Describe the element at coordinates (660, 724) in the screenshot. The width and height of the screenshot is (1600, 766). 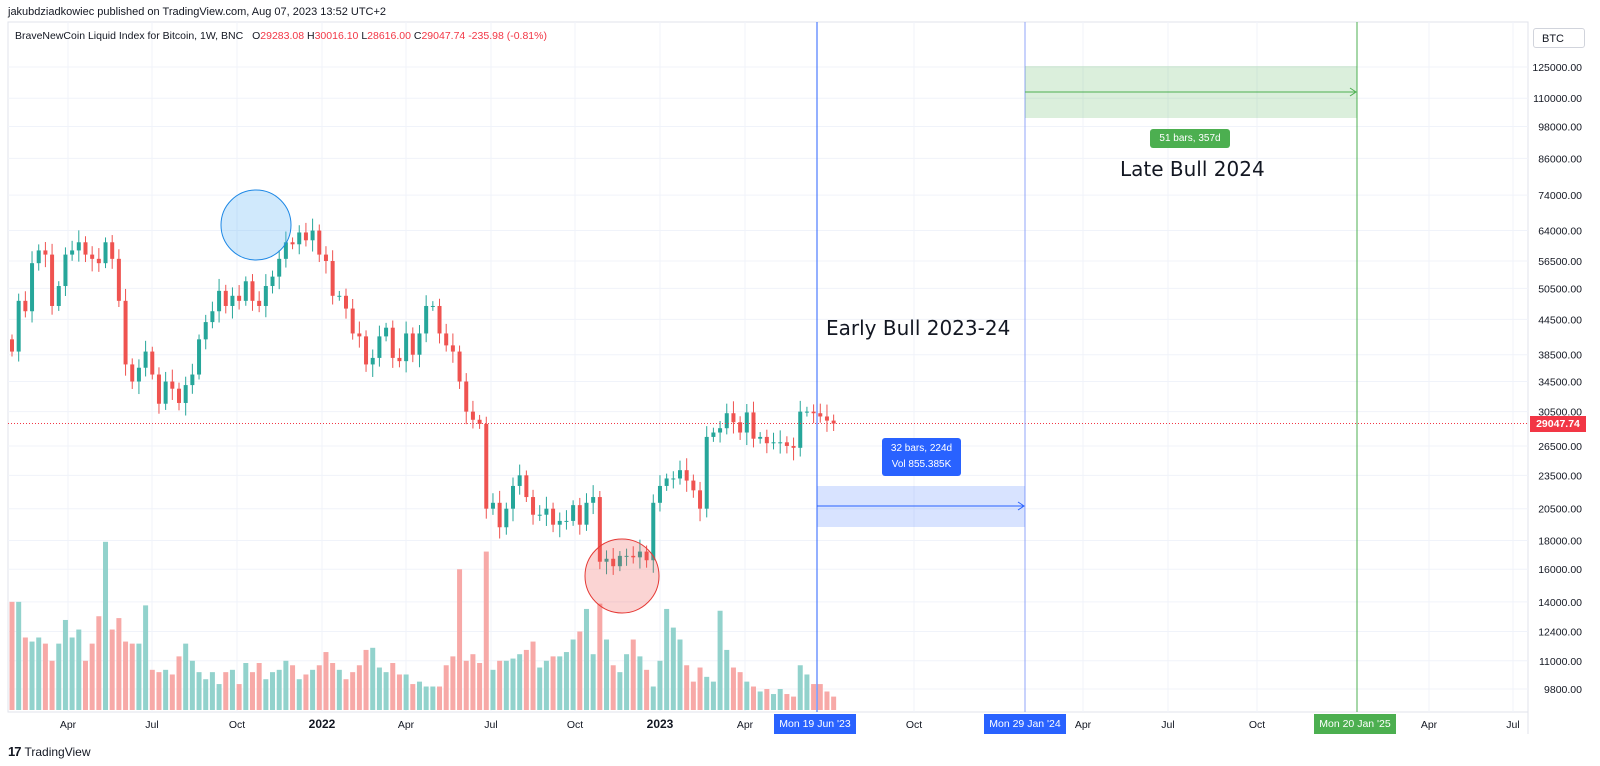
I see `x-tick-label: 2023` at that location.